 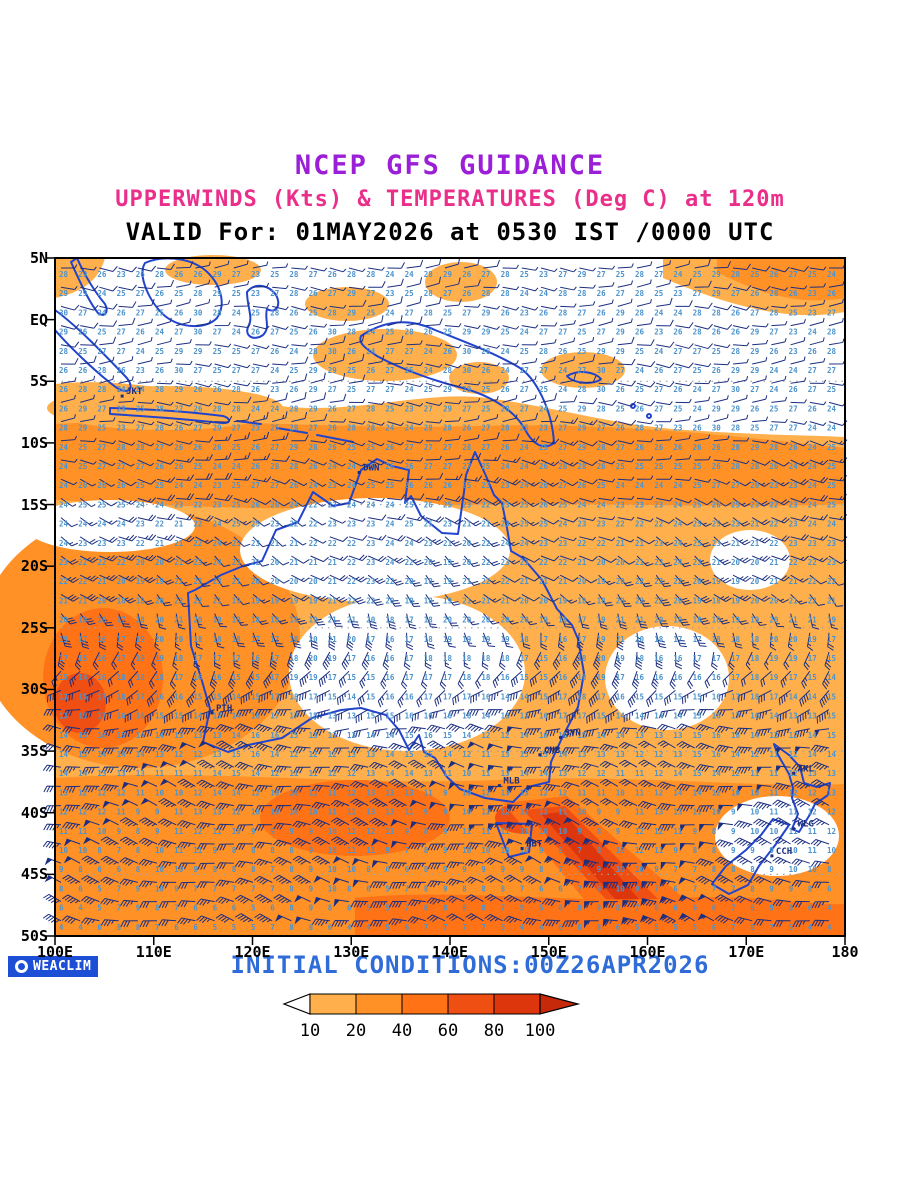 What do you see at coordinates (522, 927) in the screenshot?
I see `svg-text: 4` at bounding box center [522, 927].